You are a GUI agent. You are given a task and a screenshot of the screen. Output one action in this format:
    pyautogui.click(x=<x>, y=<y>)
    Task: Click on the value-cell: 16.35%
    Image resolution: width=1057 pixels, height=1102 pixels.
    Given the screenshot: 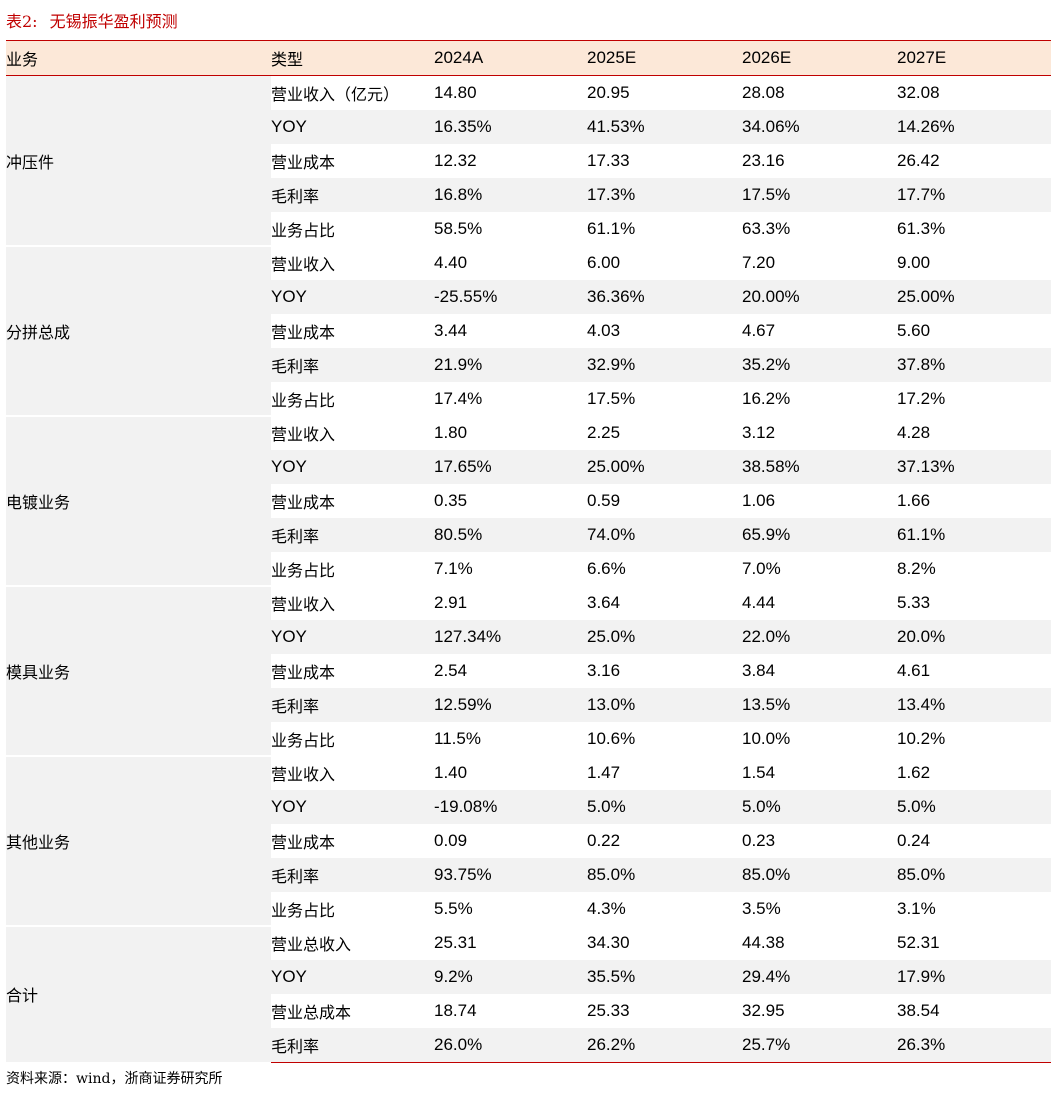 What is the action you would take?
    pyautogui.click(x=510, y=127)
    